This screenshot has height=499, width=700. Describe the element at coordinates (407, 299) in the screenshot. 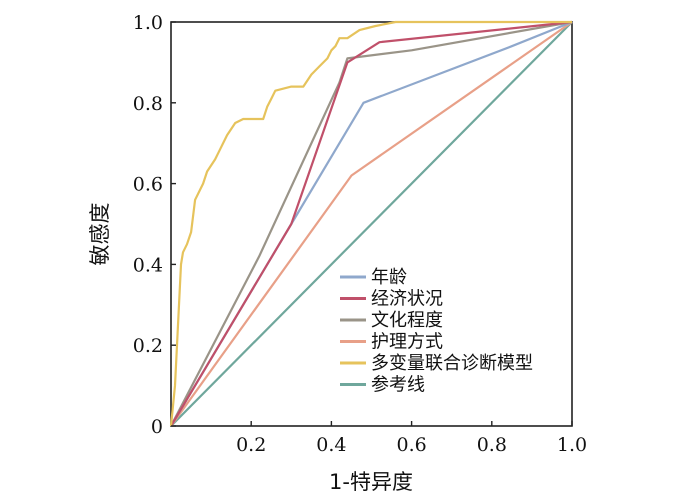

I see `legend-label: 经济状况` at that location.